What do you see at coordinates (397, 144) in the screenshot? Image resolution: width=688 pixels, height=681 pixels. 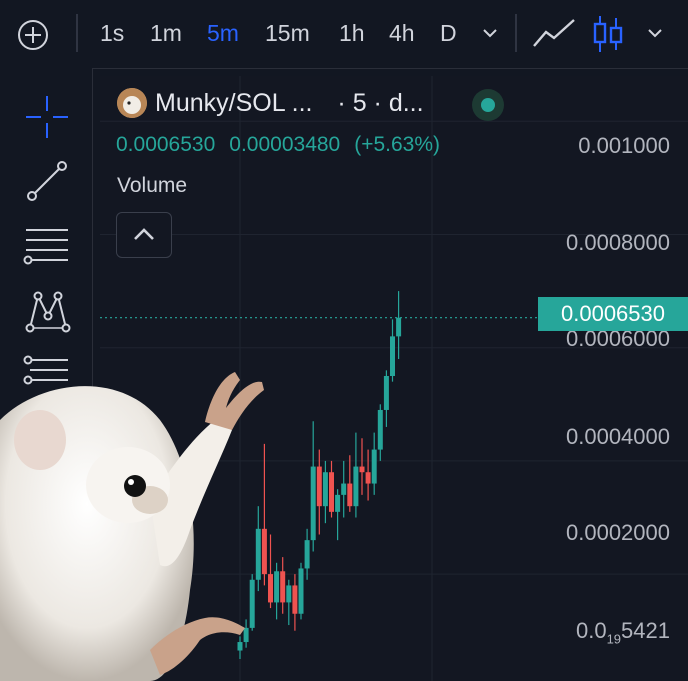 I see `change-percent: (+5.63%)` at bounding box center [397, 144].